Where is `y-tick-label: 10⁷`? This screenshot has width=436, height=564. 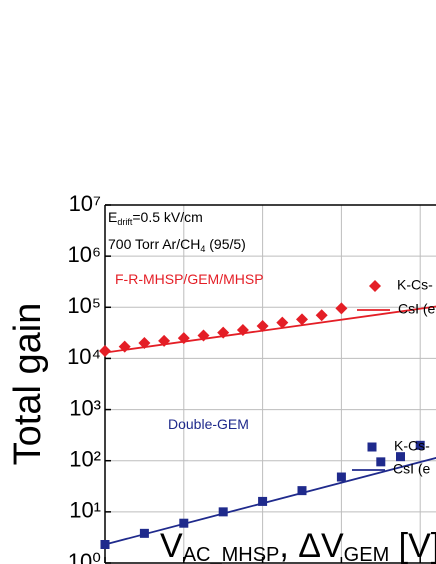
y-tick-label: 10⁷ is located at coordinates (85, 203).